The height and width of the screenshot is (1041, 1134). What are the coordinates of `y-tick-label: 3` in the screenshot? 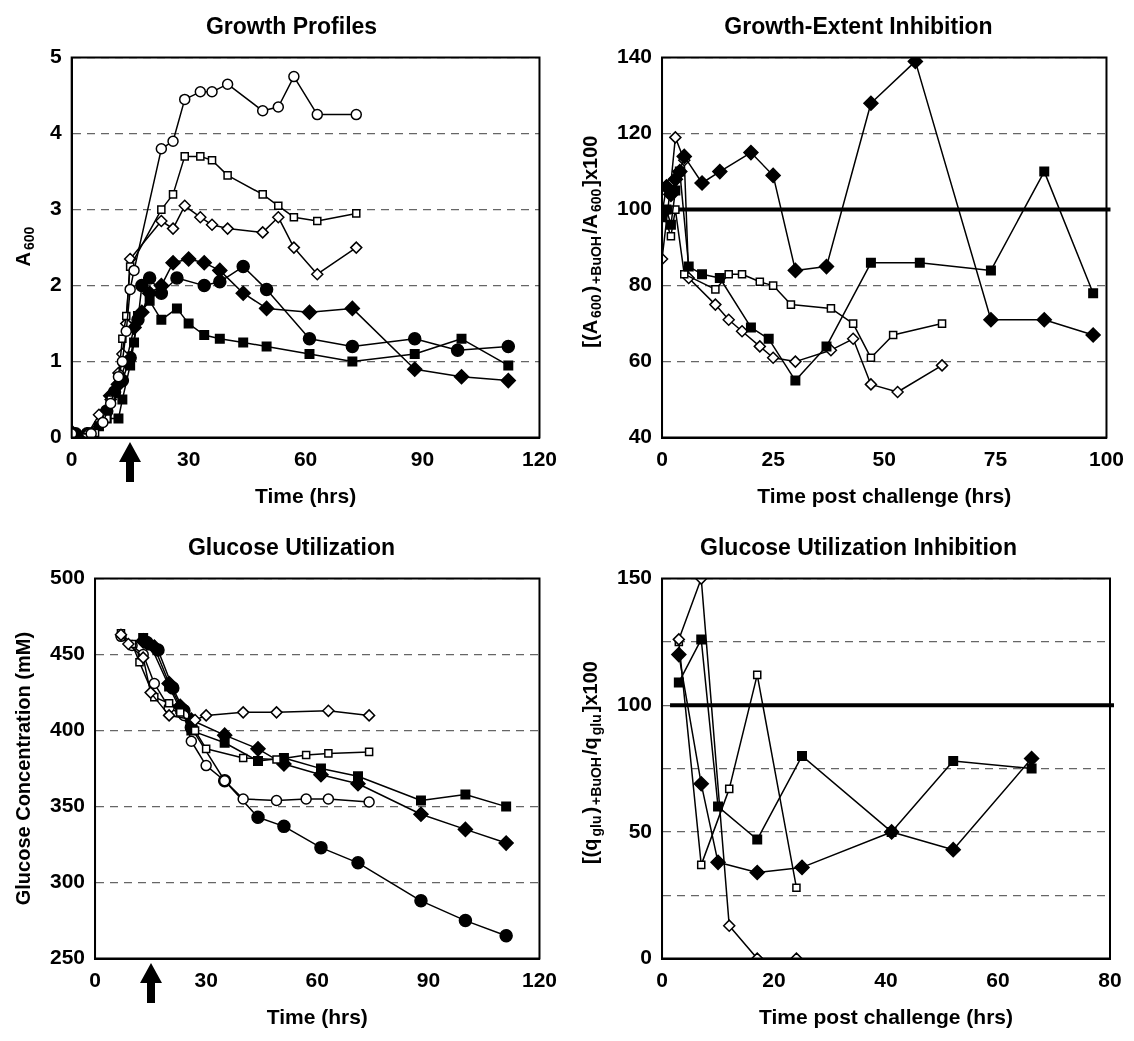 It's located at (55, 208).